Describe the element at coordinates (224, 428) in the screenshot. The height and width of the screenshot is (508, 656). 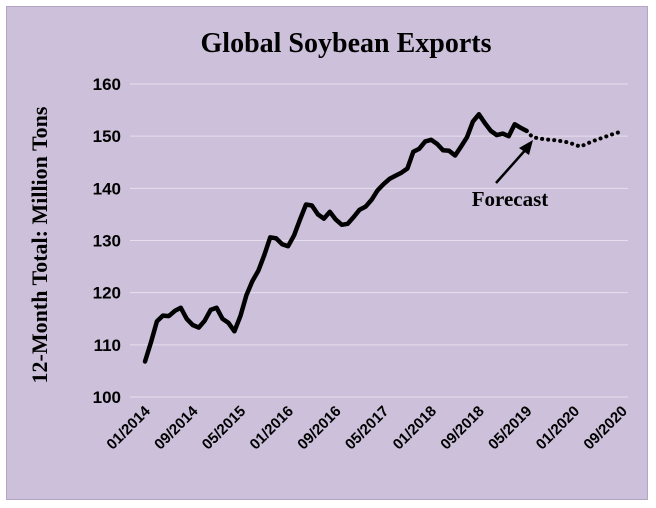
I see `x-tick-label: 05/2015` at that location.